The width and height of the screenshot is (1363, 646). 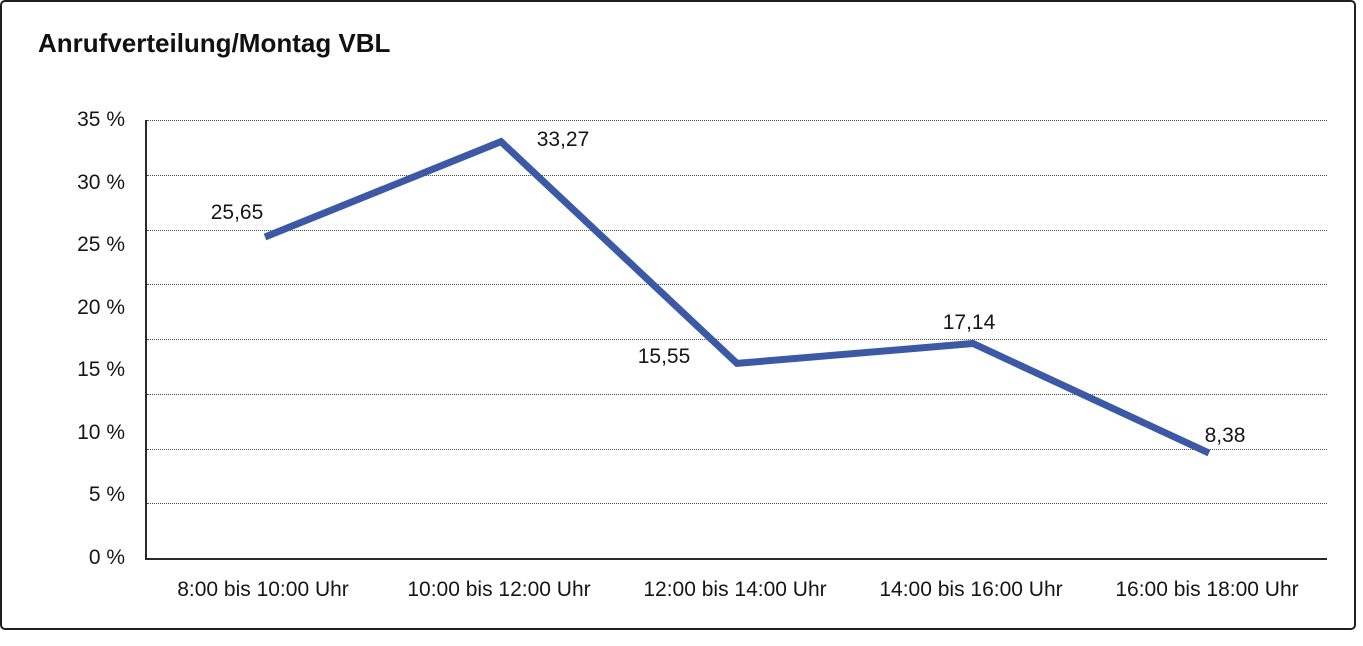 I want to click on data-point-label: 15,55, so click(x=664, y=357).